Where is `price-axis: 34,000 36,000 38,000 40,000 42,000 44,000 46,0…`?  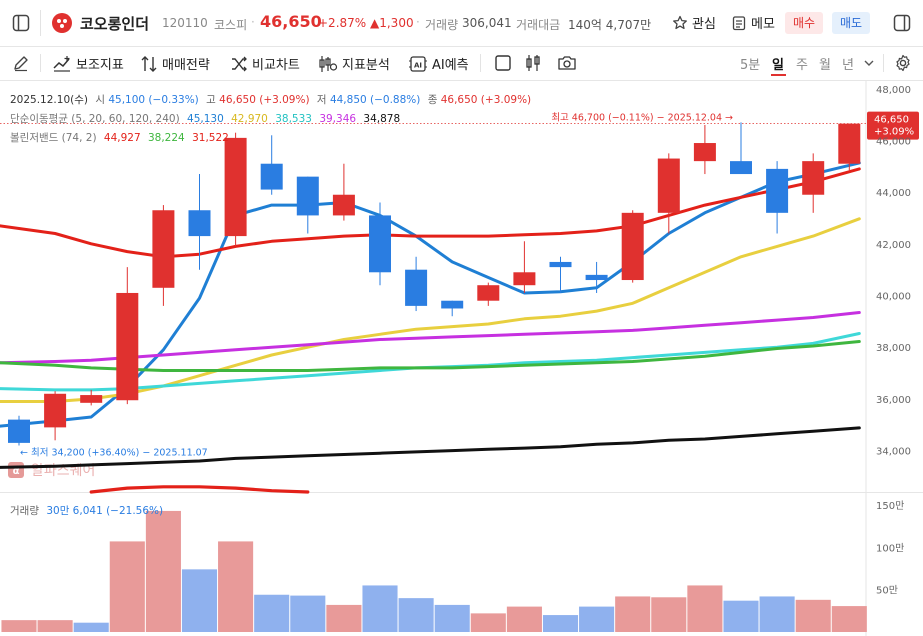
price-axis: 34,000 36,000 38,000 40,000 42,000 44,000 46,0… is located at coordinates (893, 271).